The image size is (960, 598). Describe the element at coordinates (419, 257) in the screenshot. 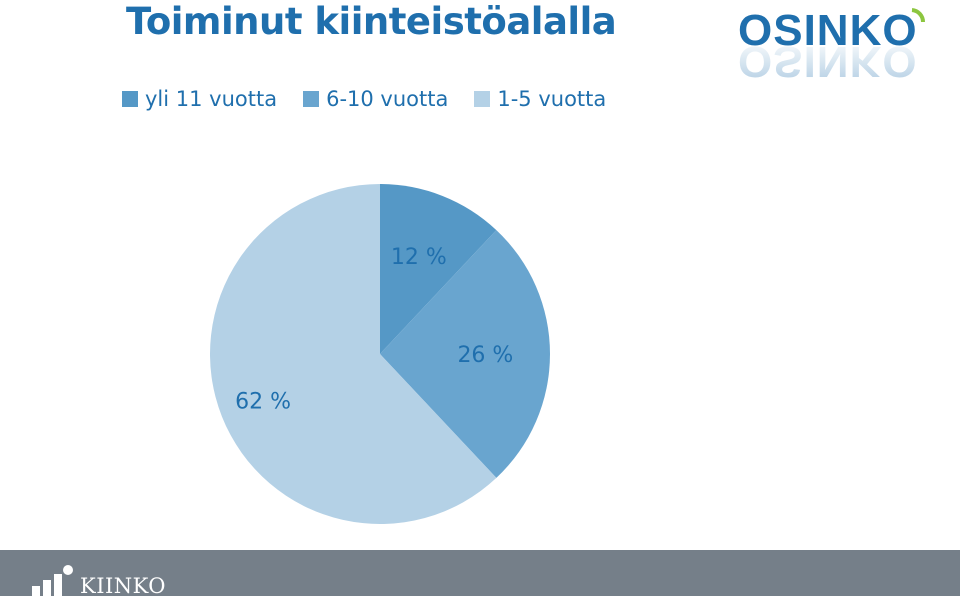

I see `pie-label-yli-11: 12 %` at that location.